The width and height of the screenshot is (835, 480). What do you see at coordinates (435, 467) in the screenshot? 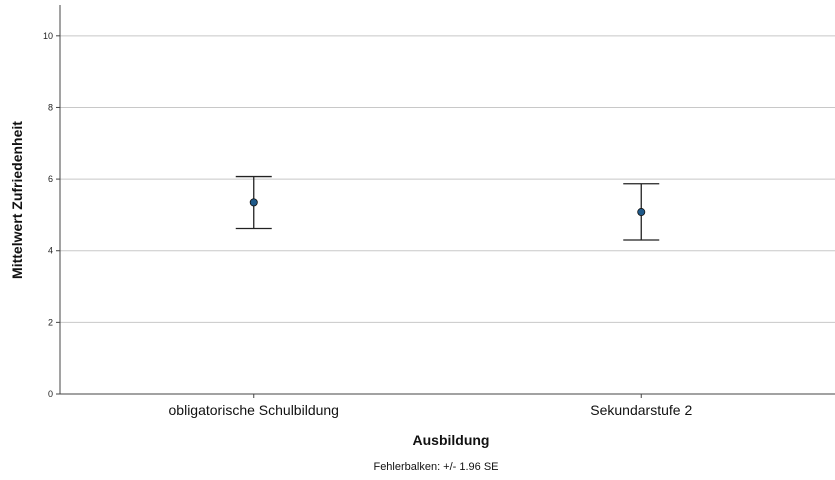
I see `error-bar-footnote: Fehlerbalken: +/- 1.96 SE` at bounding box center [435, 467].